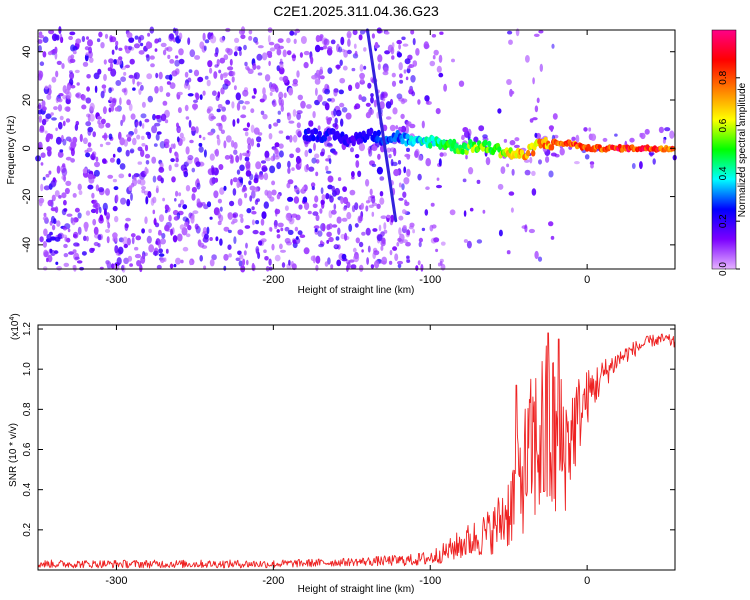 Image resolution: width=750 pixels, height=600 pixels. What do you see at coordinates (587, 280) in the screenshot?
I see `x-tick-label: 0` at bounding box center [587, 280].